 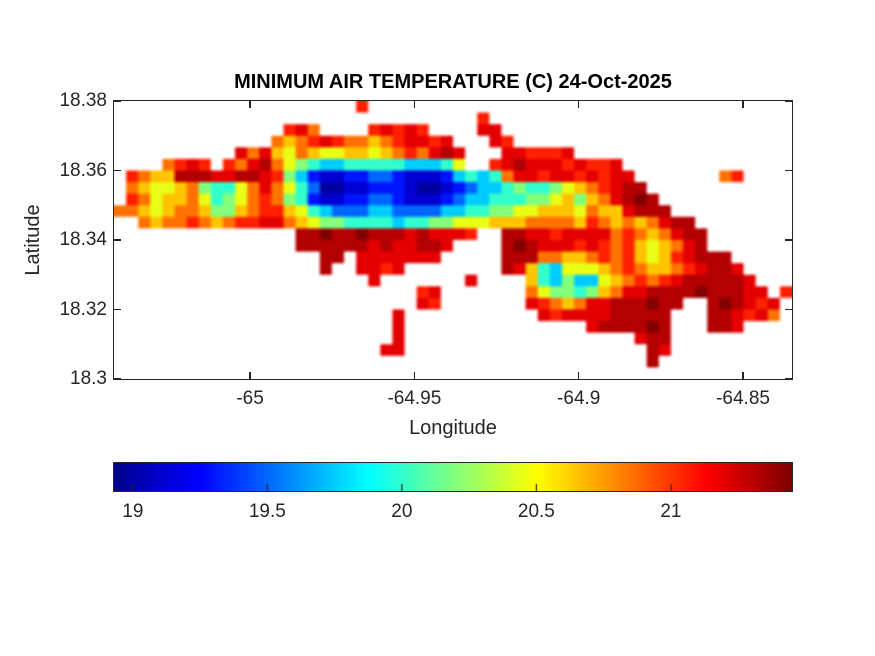 What do you see at coordinates (579, 398) in the screenshot?
I see `x-tick-label: -64.9` at bounding box center [579, 398].